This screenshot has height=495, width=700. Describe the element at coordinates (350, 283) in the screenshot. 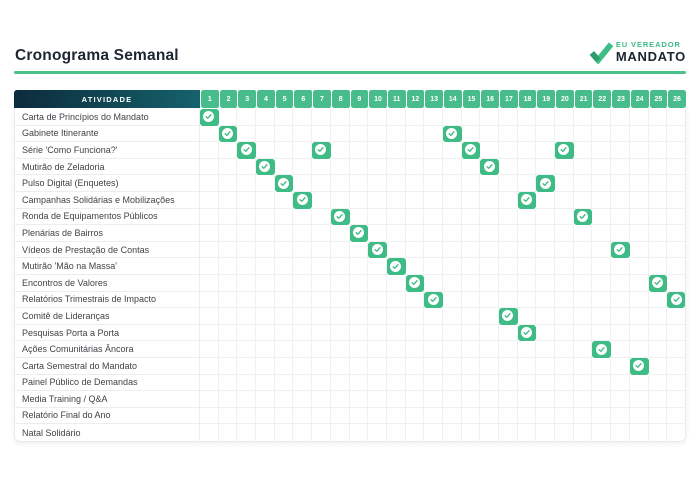

I see `activity-row: Encontros de Valores` at that location.